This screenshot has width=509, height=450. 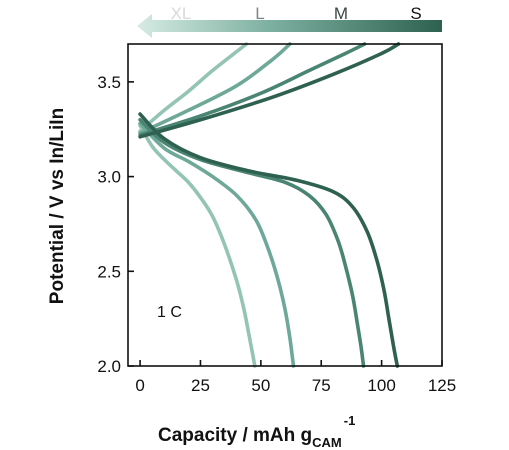 What do you see at coordinates (181, 13) in the screenshot?
I see `legend-label-xl: XL` at bounding box center [181, 13].